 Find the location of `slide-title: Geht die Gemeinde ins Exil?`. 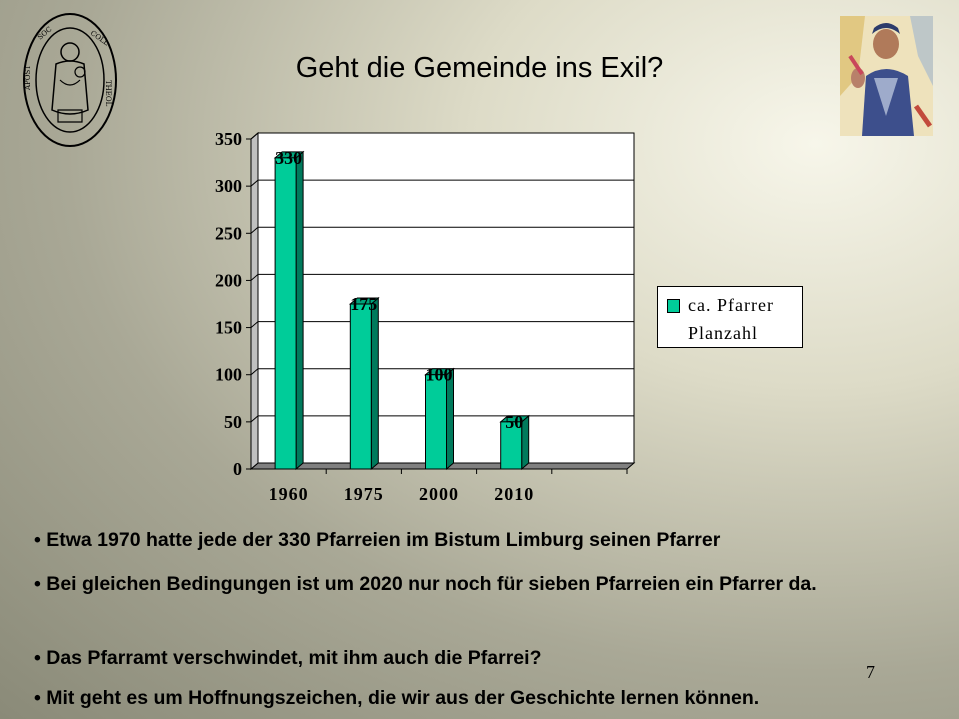

slide-title: Geht die Gemeinde ins Exil? is located at coordinates (479, 68).